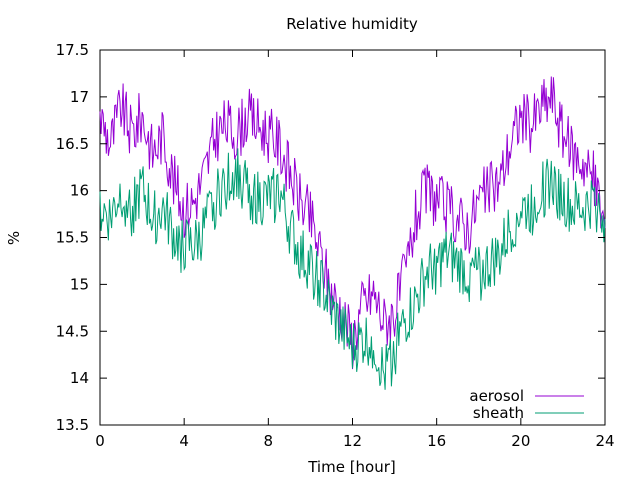 The height and width of the screenshot is (480, 640). What do you see at coordinates (72, 144) in the screenshot?
I see `y-tick-label: 16.5` at bounding box center [72, 144].